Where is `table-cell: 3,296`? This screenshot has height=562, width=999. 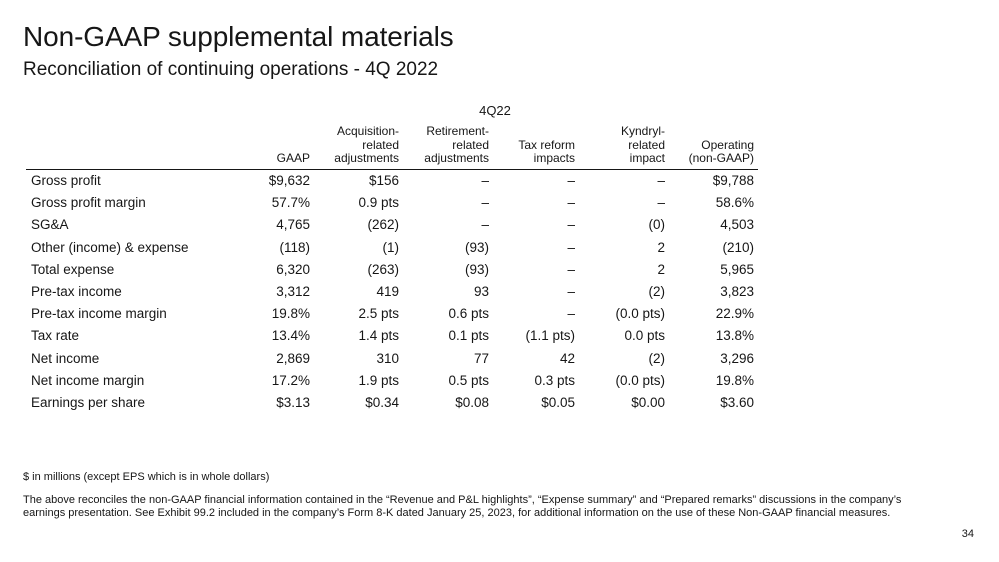
table-cell: 3,296 is located at coordinates (737, 358).